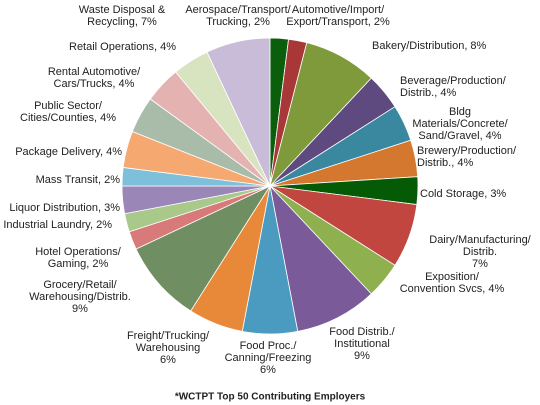 Image resolution: width=540 pixels, height=405 pixels. I want to click on slice-label: Grocery/Retail/Warehousing/Distrib. 9%, so click(80, 297).